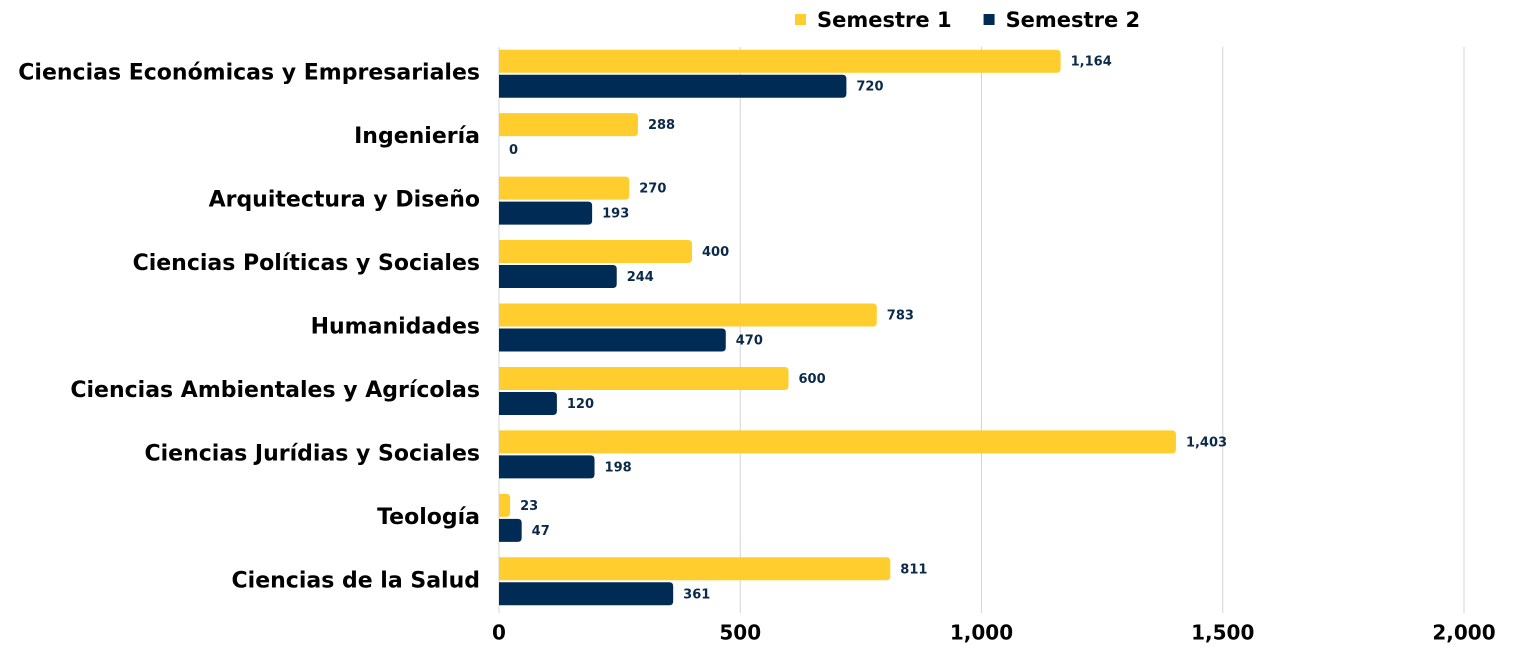  What do you see at coordinates (1073, 20) in the screenshot?
I see `legend-label: Semestre 2` at bounding box center [1073, 20].